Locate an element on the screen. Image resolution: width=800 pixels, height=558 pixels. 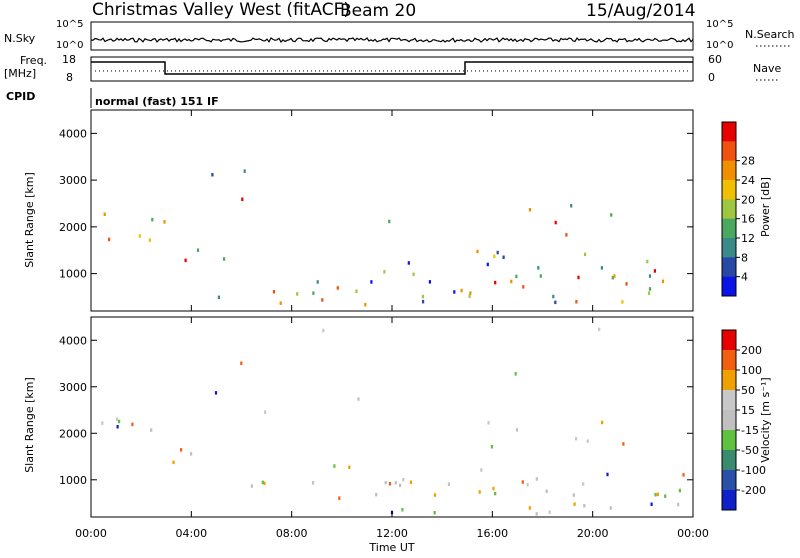
colorbar-tick-label: -100 is located at coordinates (753, 470).